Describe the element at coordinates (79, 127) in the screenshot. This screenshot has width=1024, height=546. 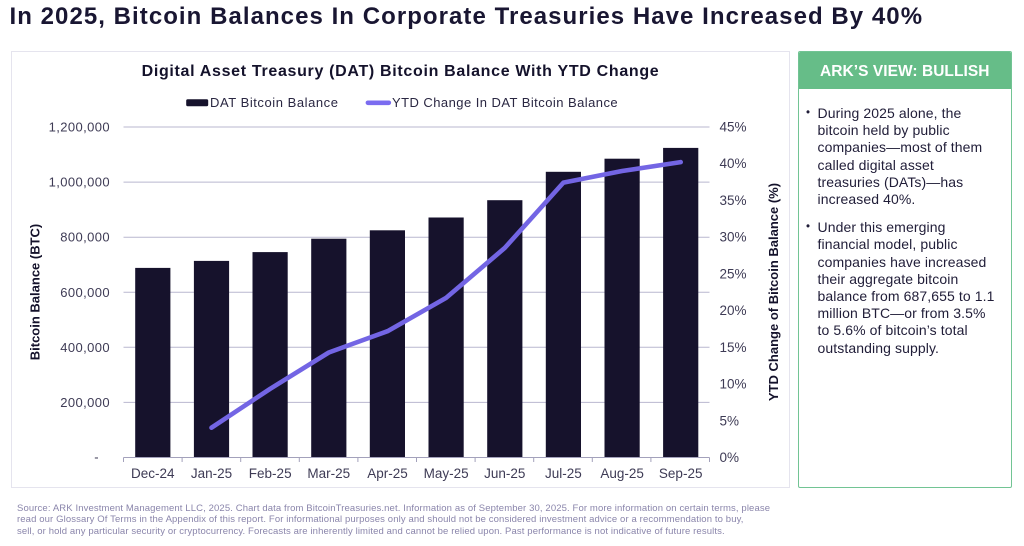
I see `svg-text: 1,200,000` at that location.